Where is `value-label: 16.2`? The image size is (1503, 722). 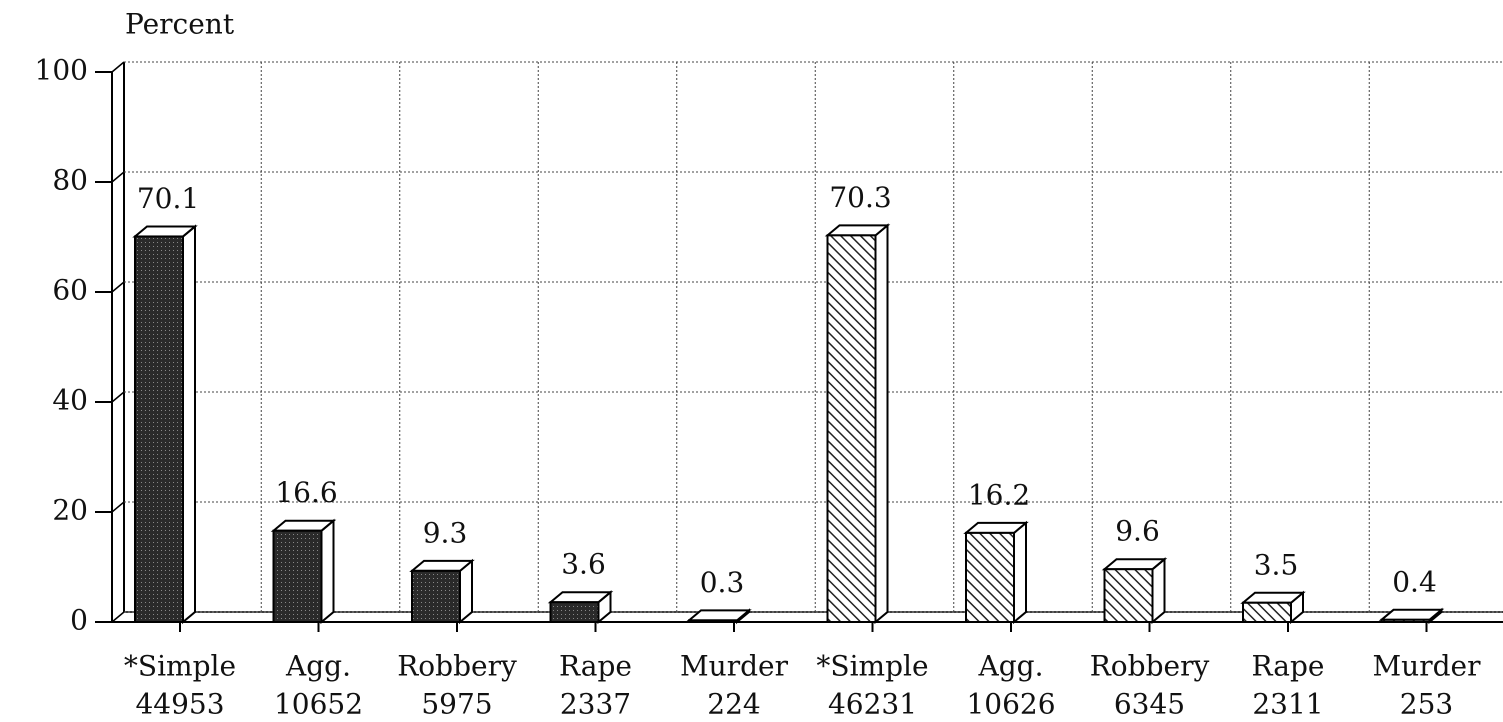
value-label: 16.2 is located at coordinates (999, 494).